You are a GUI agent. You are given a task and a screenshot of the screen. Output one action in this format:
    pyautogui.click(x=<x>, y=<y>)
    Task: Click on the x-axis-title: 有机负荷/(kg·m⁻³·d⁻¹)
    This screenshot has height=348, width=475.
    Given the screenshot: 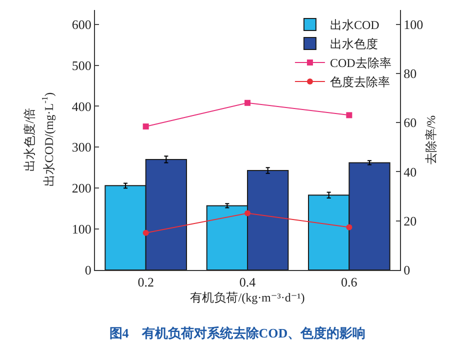 What is the action you would take?
    pyautogui.click(x=247, y=297)
    